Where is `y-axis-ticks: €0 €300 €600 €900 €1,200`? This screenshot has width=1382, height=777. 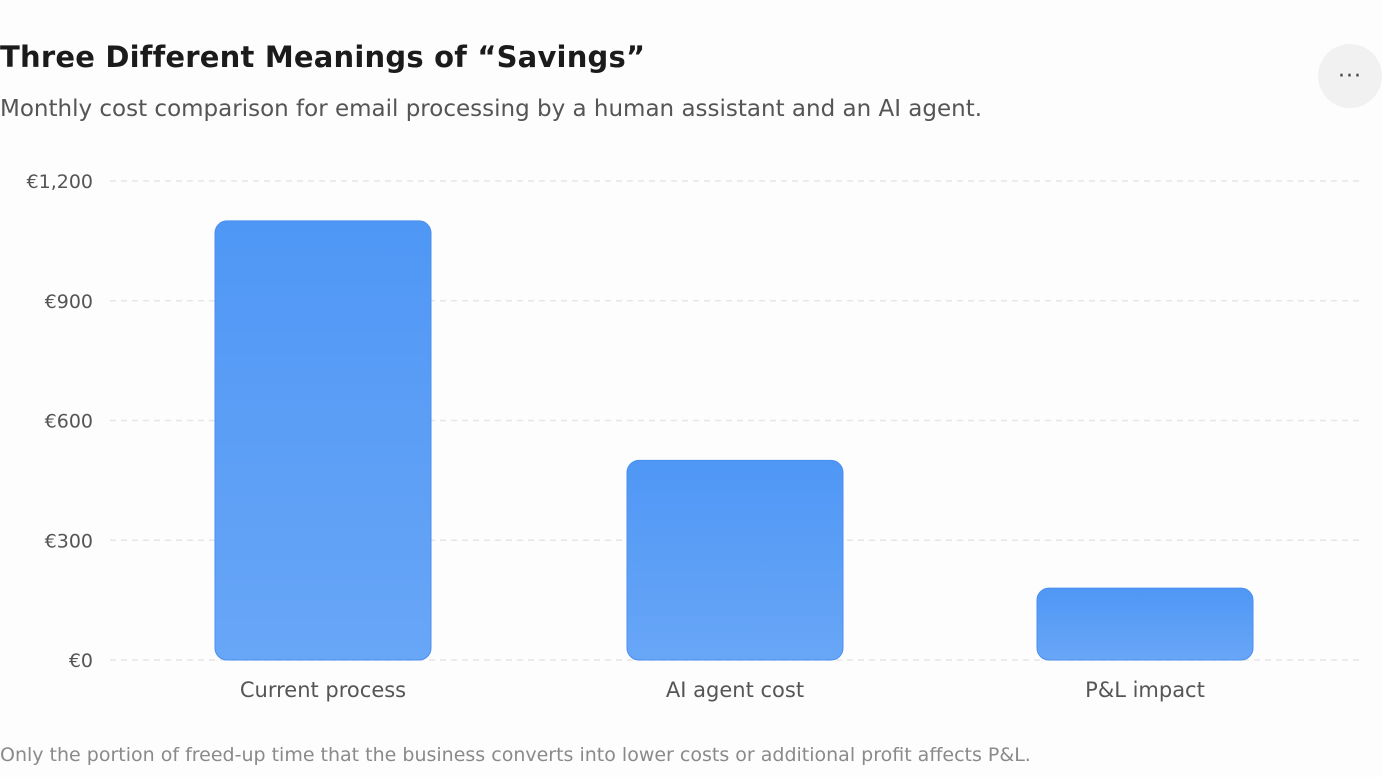 y-axis-ticks: €0 €300 €600 €900 €1,200 is located at coordinates (60, 421).